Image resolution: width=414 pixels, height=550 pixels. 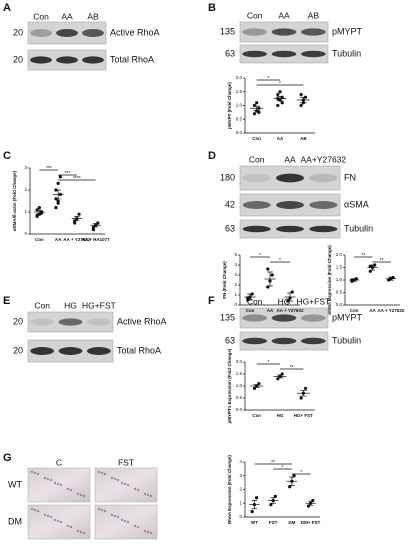 What do you see at coordinates (339, 304) in the screenshot?
I see `y-tick-label: 0.0` at bounding box center [339, 304].